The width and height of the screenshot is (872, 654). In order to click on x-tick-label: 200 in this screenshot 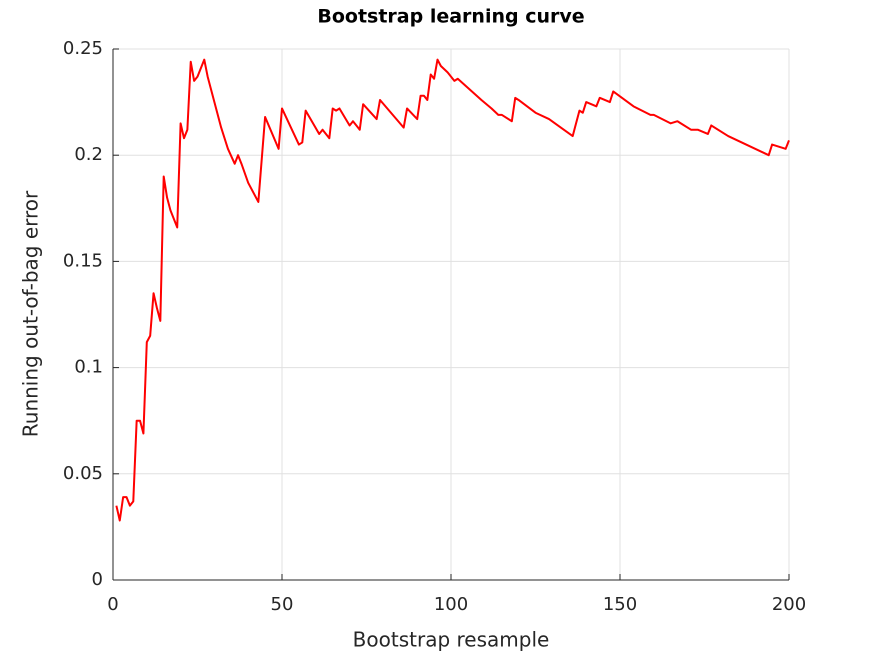, I will do `click(789, 604)`.